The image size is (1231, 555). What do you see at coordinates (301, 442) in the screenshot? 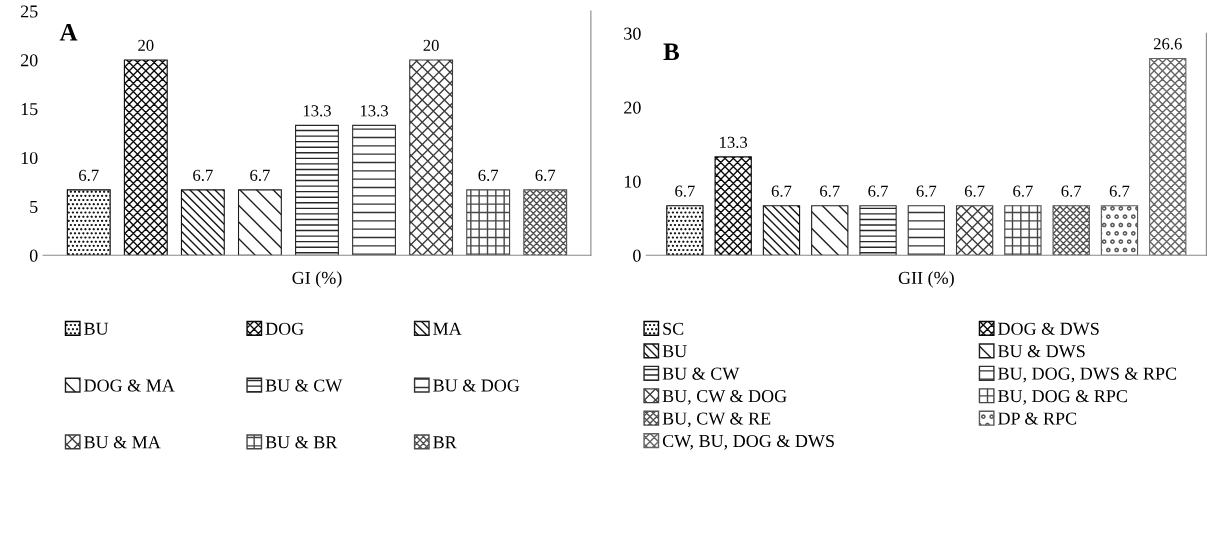
I see `legend-label: BU & BR` at bounding box center [301, 442].